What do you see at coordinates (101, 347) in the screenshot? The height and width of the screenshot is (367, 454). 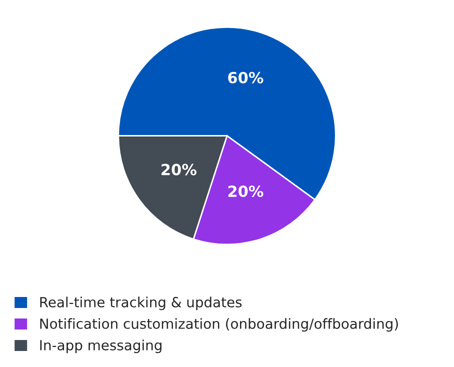 I see `legend-label: In-app messaging` at bounding box center [101, 347].